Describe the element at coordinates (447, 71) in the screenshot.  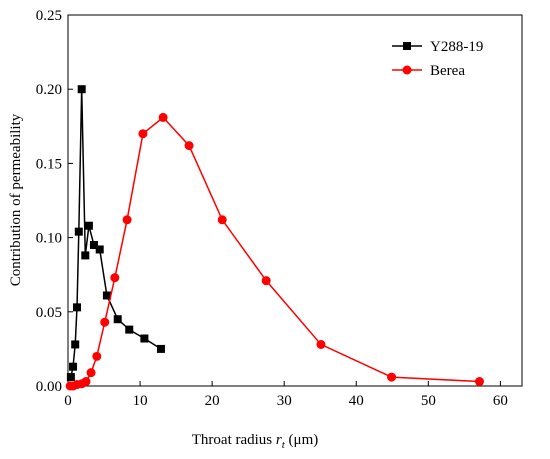
I see `legend-label: Berea` at that location.